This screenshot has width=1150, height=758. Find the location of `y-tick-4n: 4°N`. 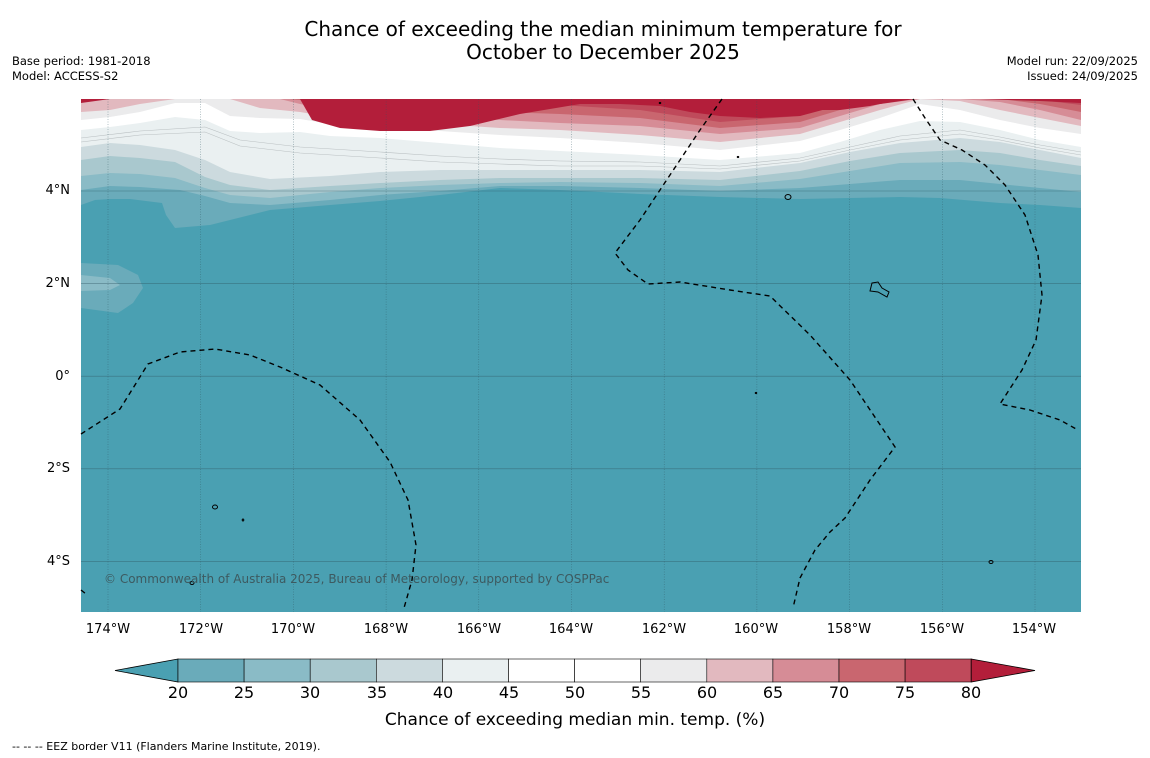

y-tick-4n: 4°N is located at coordinates (58, 190).